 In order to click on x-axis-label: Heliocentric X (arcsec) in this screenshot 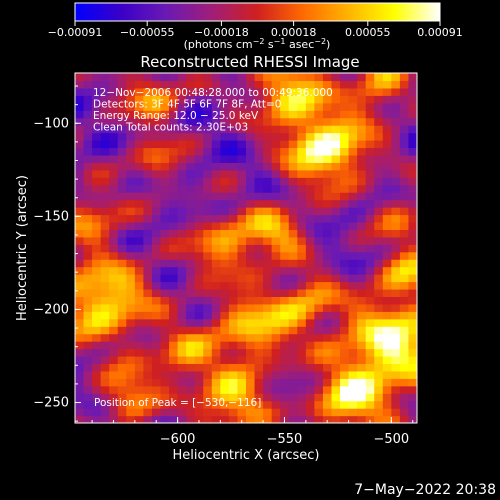, I will do `click(246, 455)`.